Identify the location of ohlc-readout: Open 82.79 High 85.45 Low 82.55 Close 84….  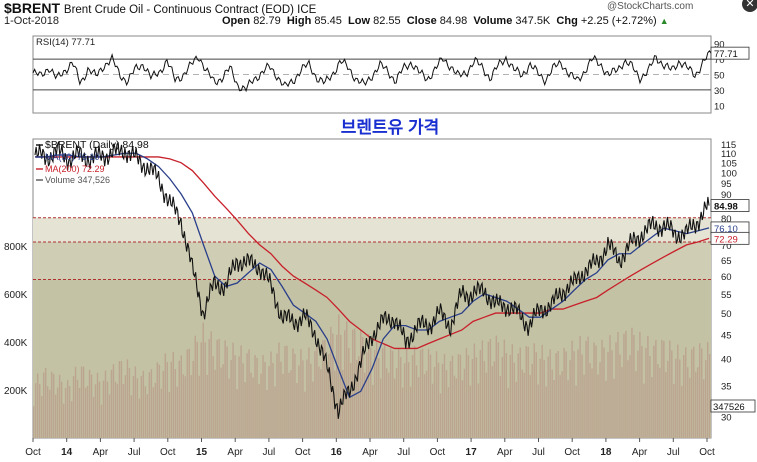
(445, 21).